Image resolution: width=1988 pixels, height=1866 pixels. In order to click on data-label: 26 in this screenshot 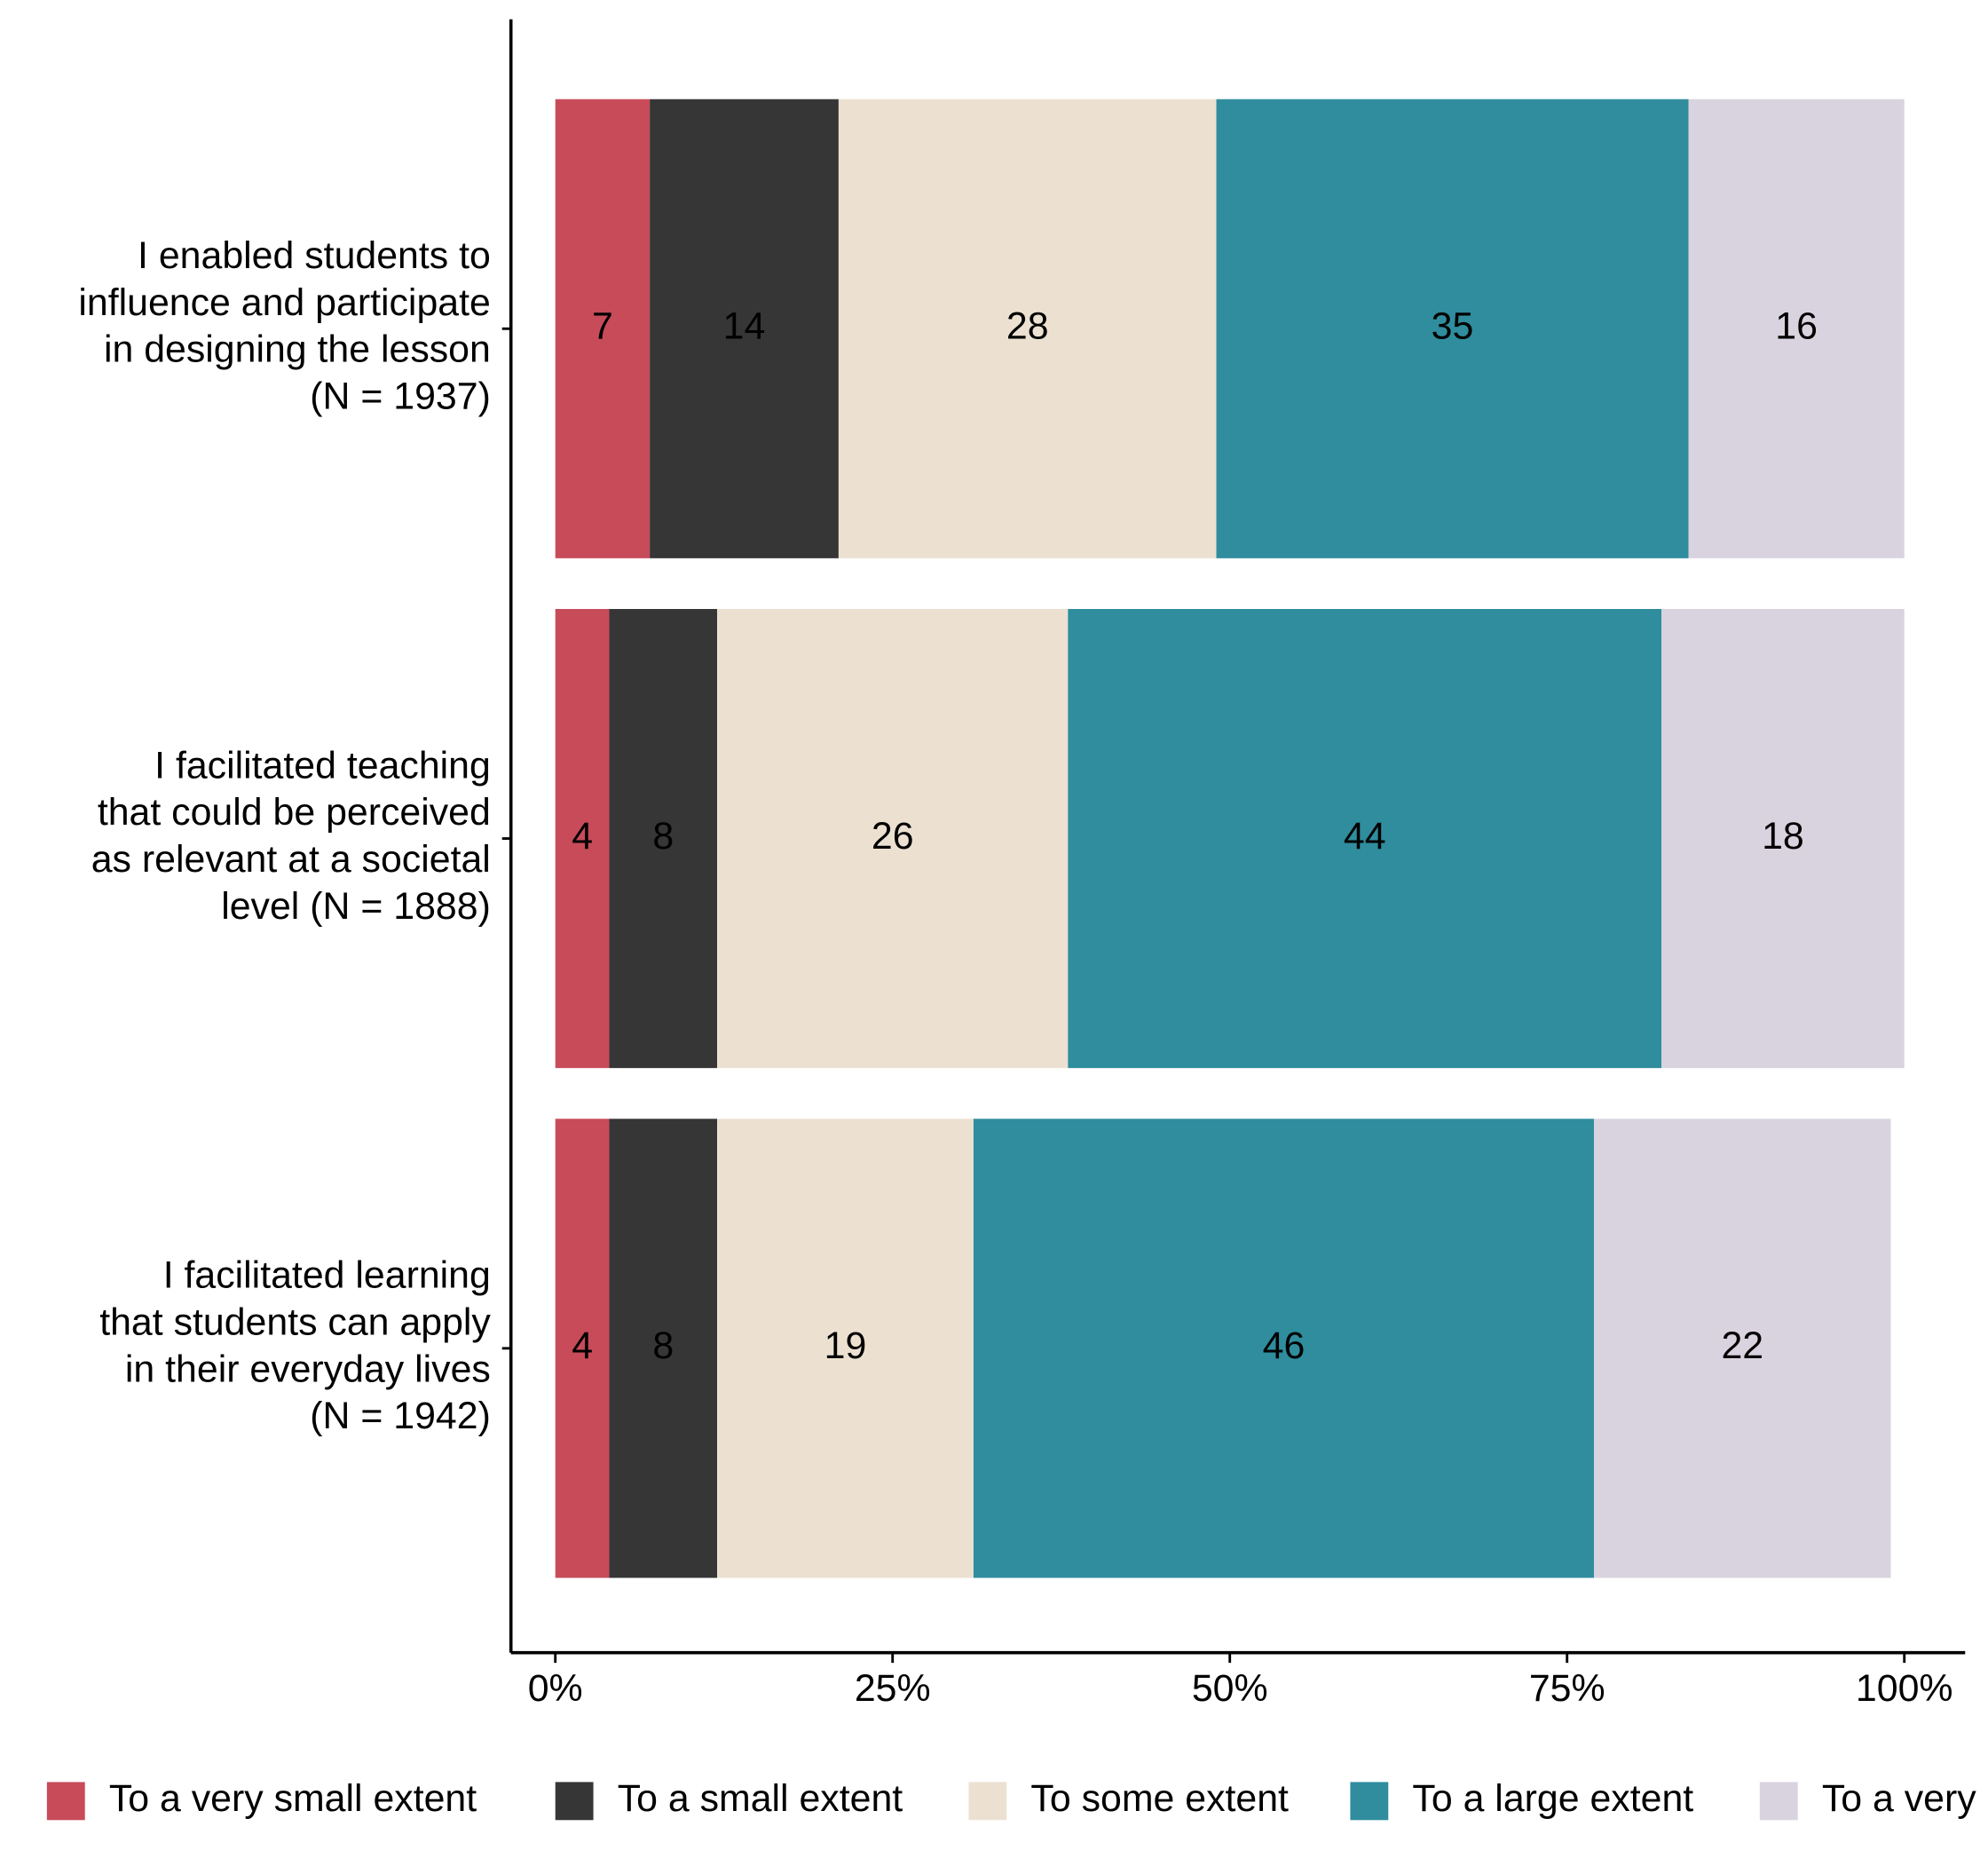, I will do `click(893, 836)`.